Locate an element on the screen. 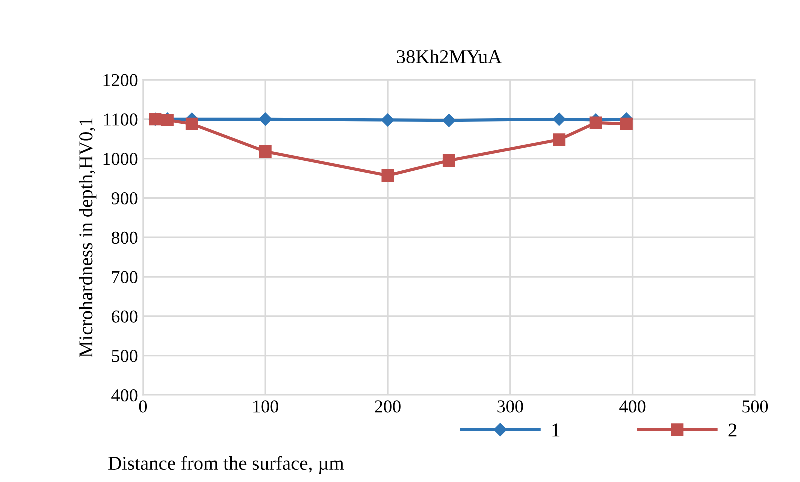 This screenshot has width=800, height=482. y-tick-label: 900 is located at coordinates (125, 198).